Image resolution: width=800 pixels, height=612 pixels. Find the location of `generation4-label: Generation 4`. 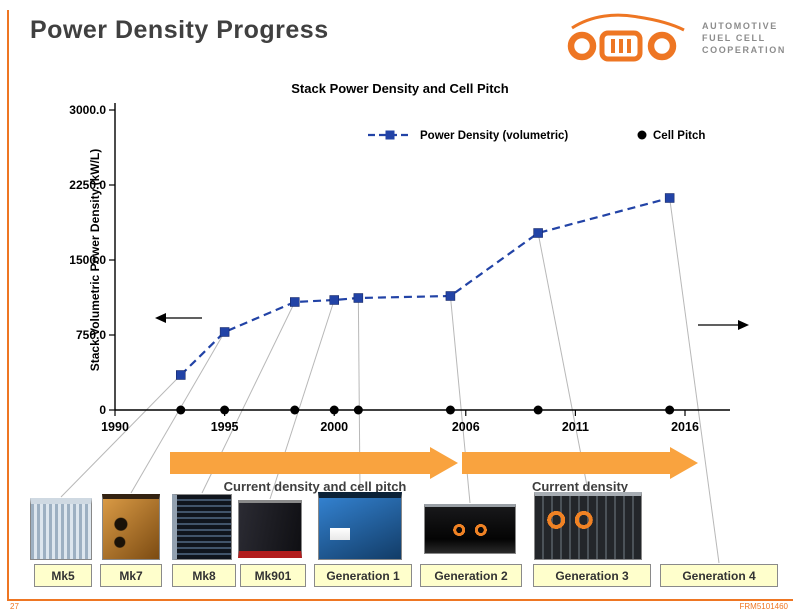

generation4-label: Generation 4 is located at coordinates (719, 575).